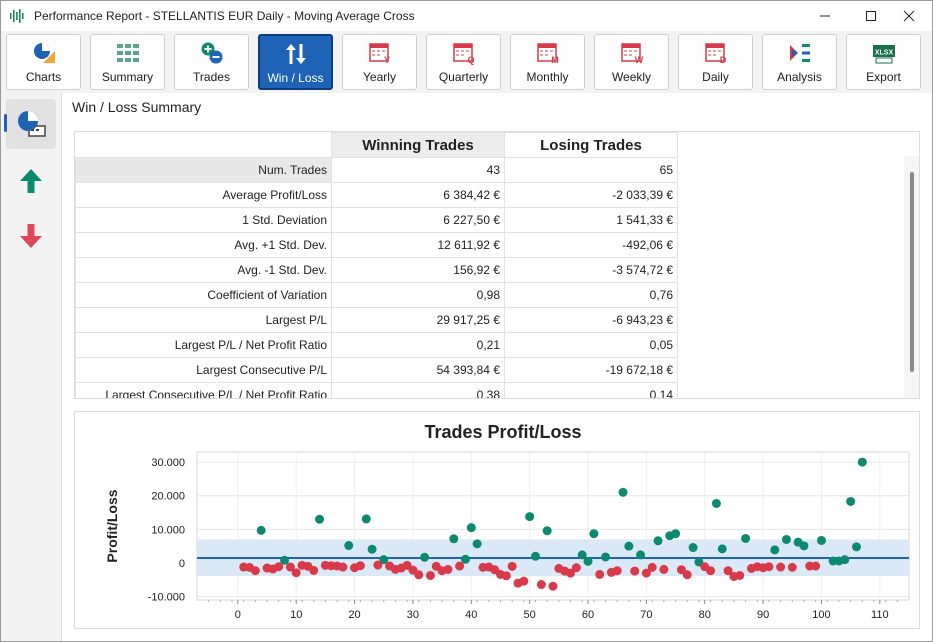  Describe the element at coordinates (43, 62) in the screenshot. I see `charts-button: Charts` at that location.